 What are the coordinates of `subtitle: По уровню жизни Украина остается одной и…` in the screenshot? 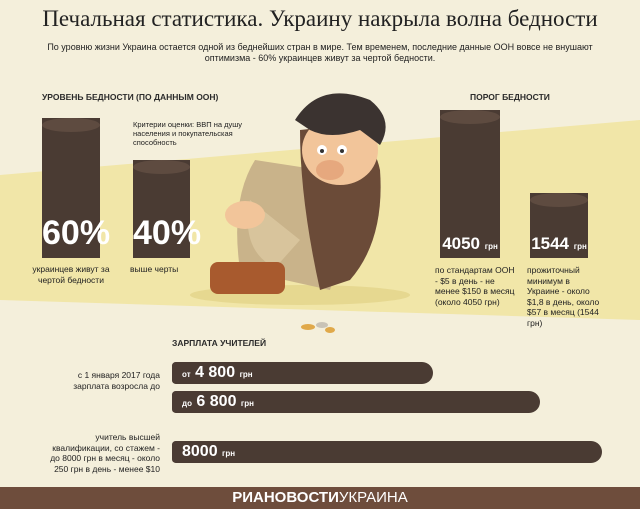 It's located at (320, 52).